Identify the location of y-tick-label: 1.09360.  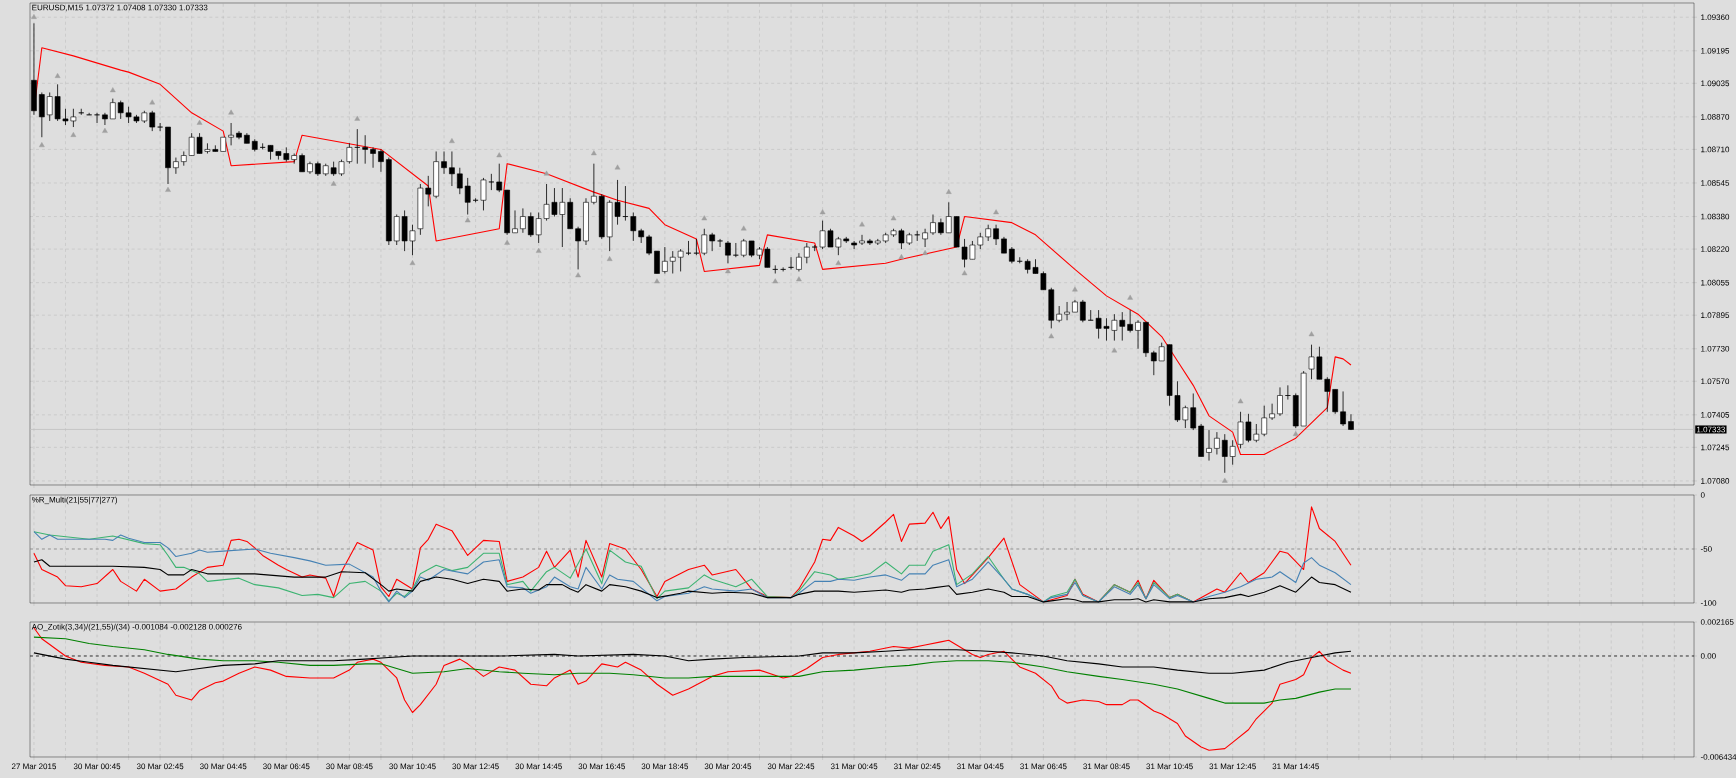
(1715, 17).